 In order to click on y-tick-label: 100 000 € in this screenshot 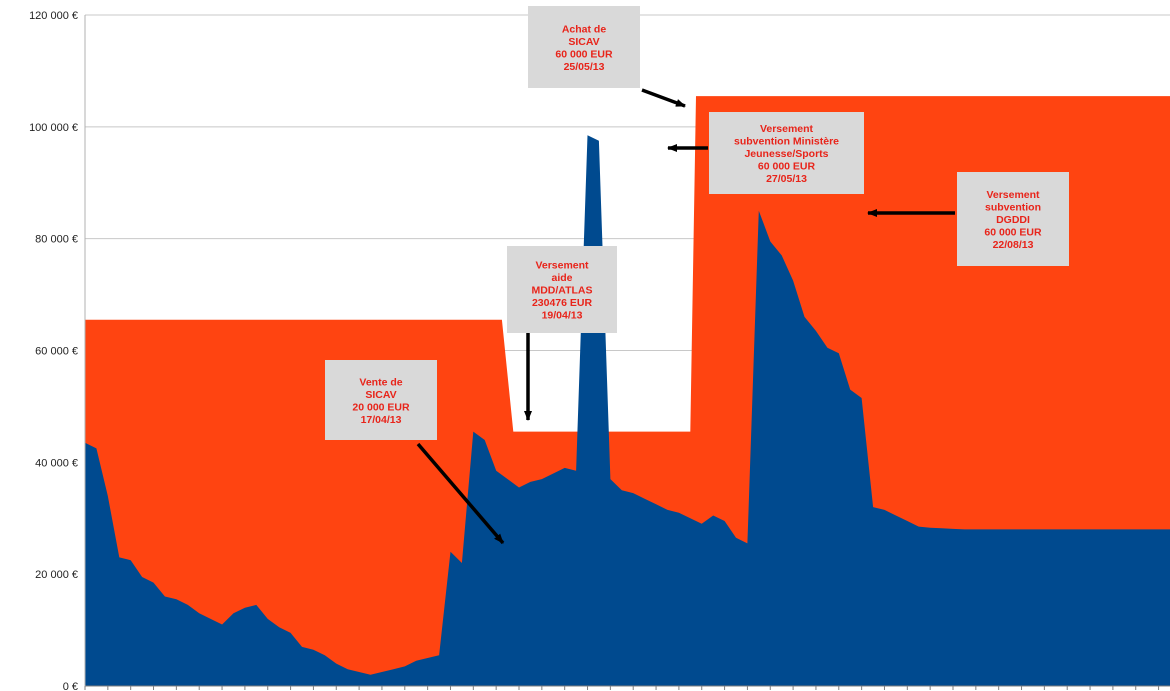, I will do `click(53, 128)`.